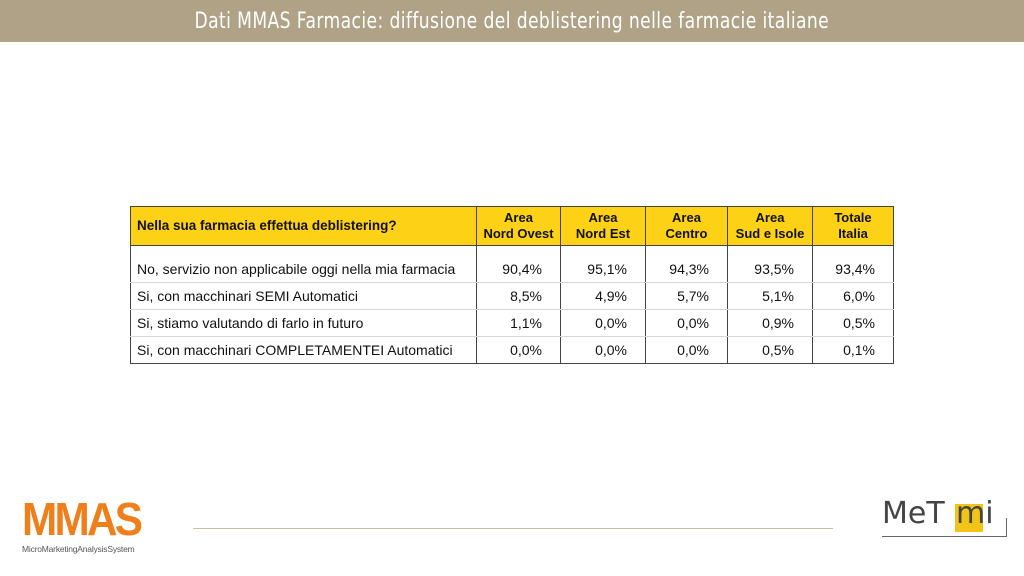 The image size is (1024, 576). I want to click on metmi-logo-right: mi, so click(975, 513).